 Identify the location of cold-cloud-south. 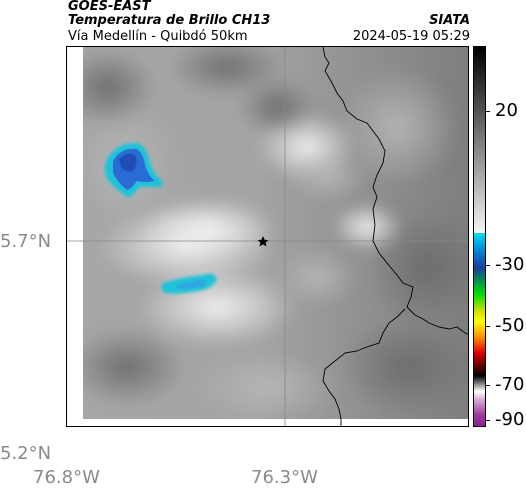
(189, 283).